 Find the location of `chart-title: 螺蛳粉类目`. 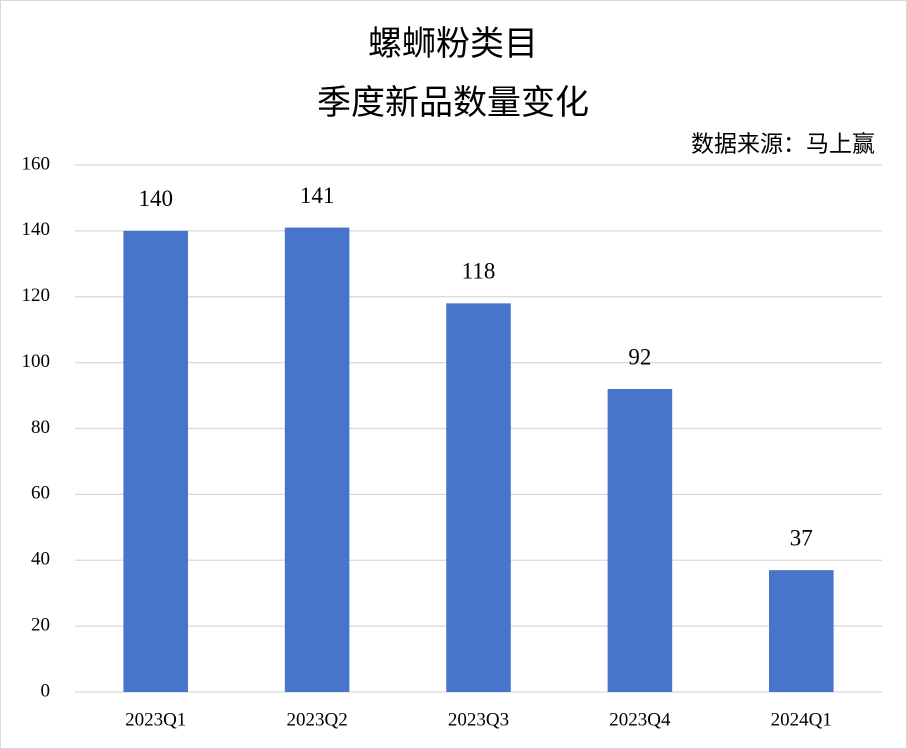

chart-title: 螺蛳粉类目 is located at coordinates (453, 44).